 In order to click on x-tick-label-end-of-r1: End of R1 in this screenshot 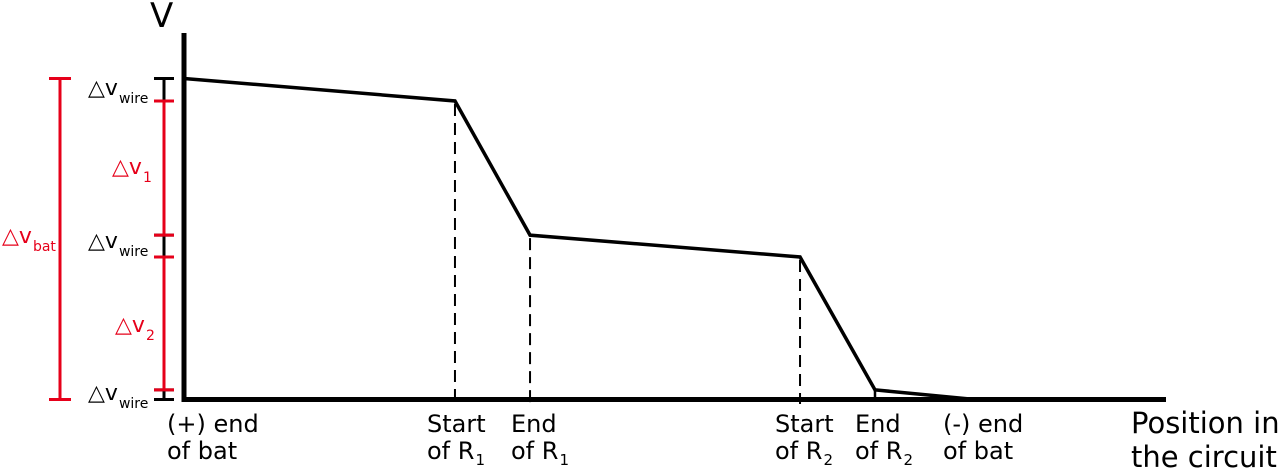, I will do `click(540, 441)`.